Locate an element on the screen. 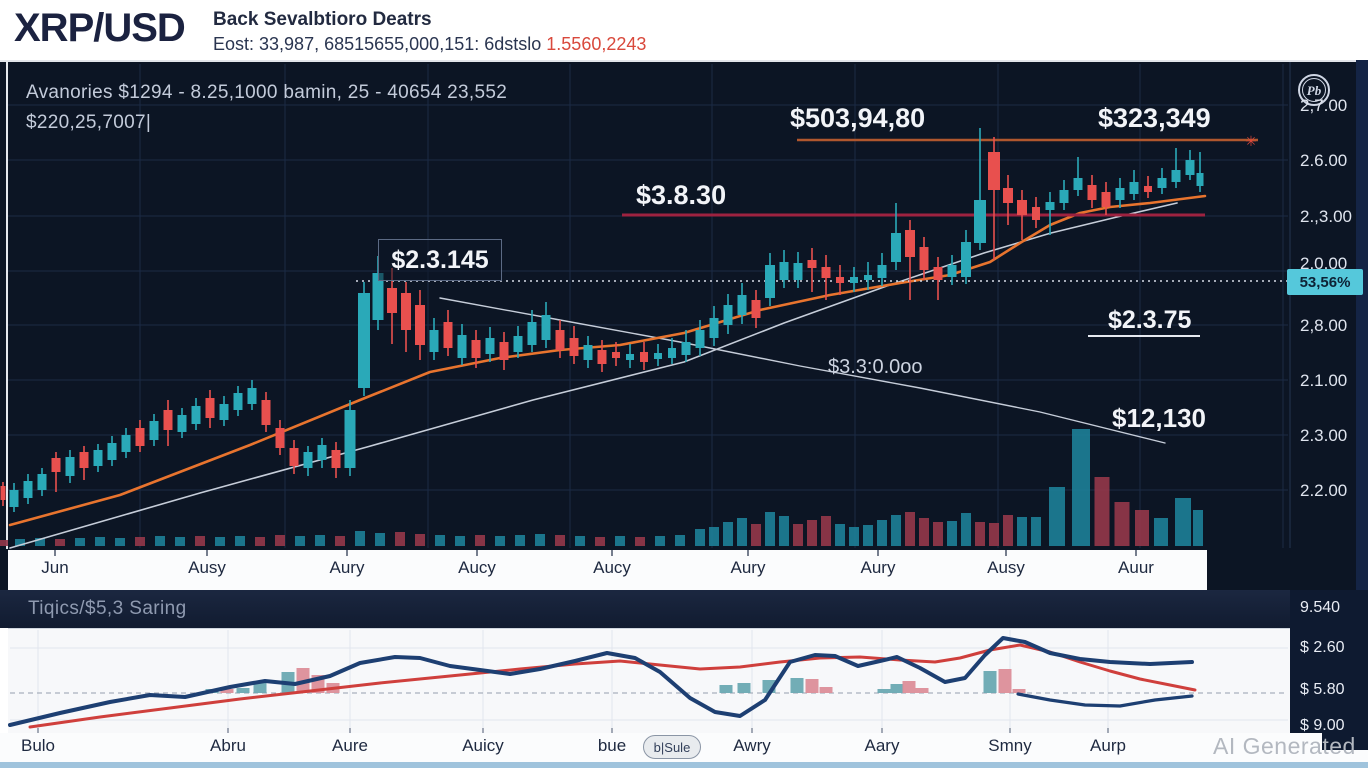 This screenshot has width=1368, height=768. price-tick-4: 2,8.00 is located at coordinates (1324, 325).